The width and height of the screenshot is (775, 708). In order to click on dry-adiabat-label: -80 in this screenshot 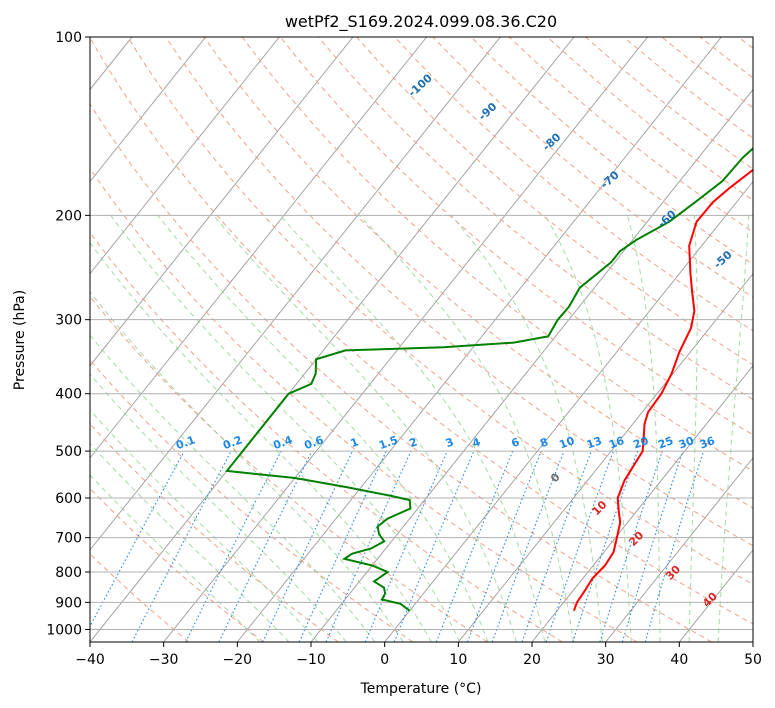, I will do `click(552, 141)`.